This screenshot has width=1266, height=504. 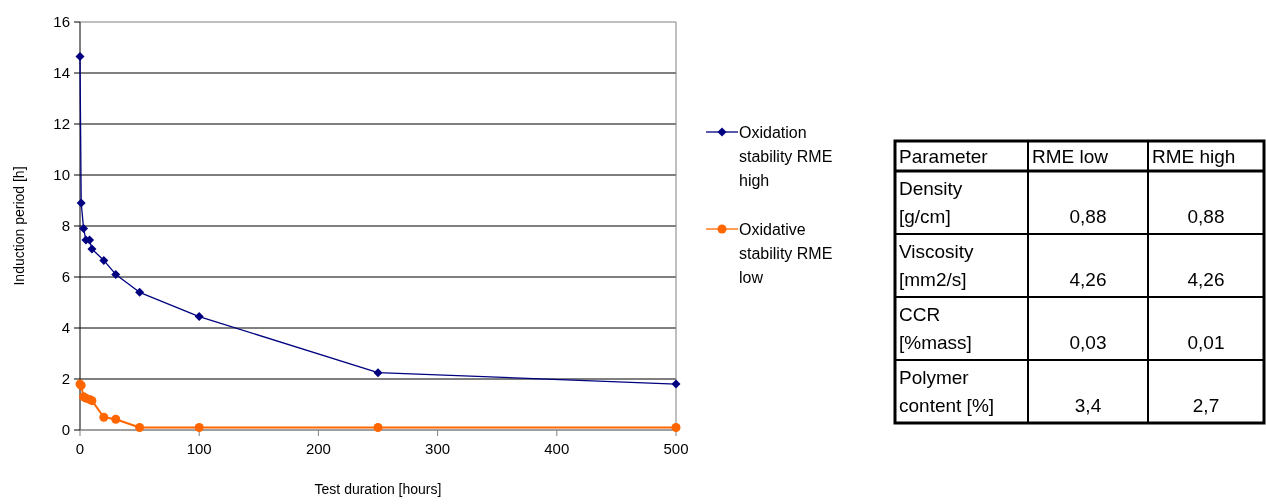 I want to click on category-label: Viscosity [mm2/s], so click(x=936, y=265).